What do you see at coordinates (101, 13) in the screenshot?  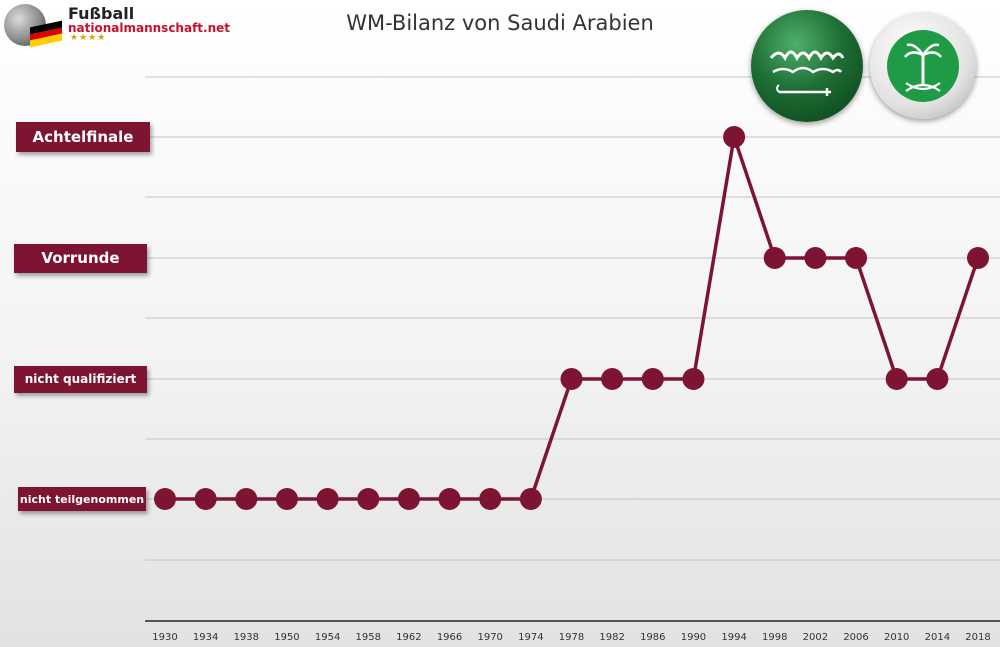 I see `logo-name-line1: Fußball` at bounding box center [101, 13].